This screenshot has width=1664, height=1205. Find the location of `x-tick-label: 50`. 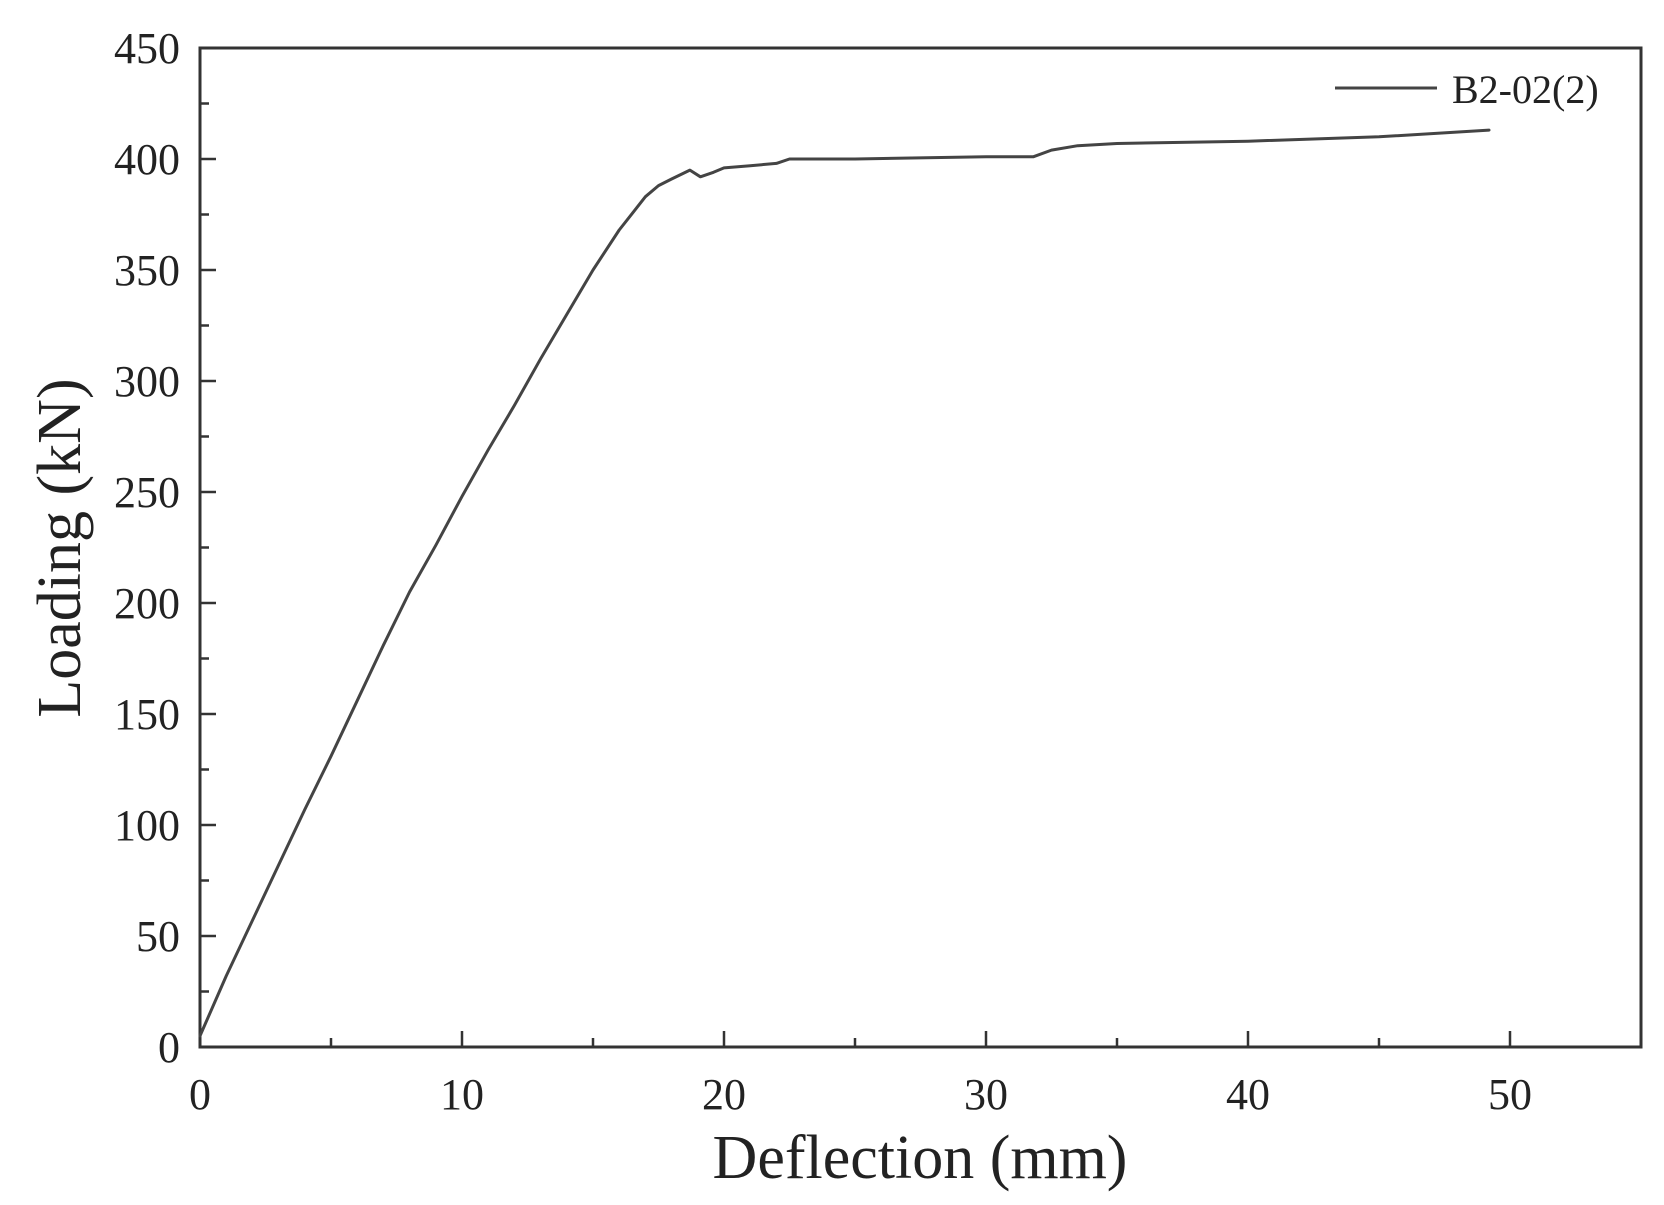

x-tick-label: 50 is located at coordinates (1510, 1094).